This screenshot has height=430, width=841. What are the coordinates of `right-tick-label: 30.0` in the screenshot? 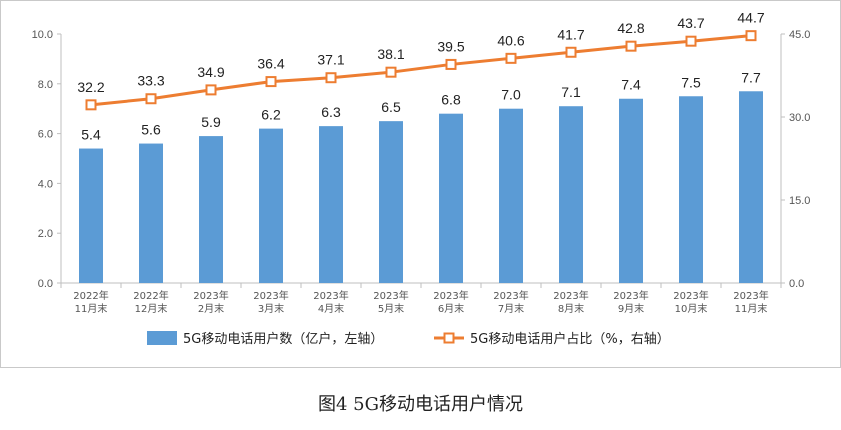 It's located at (799, 118).